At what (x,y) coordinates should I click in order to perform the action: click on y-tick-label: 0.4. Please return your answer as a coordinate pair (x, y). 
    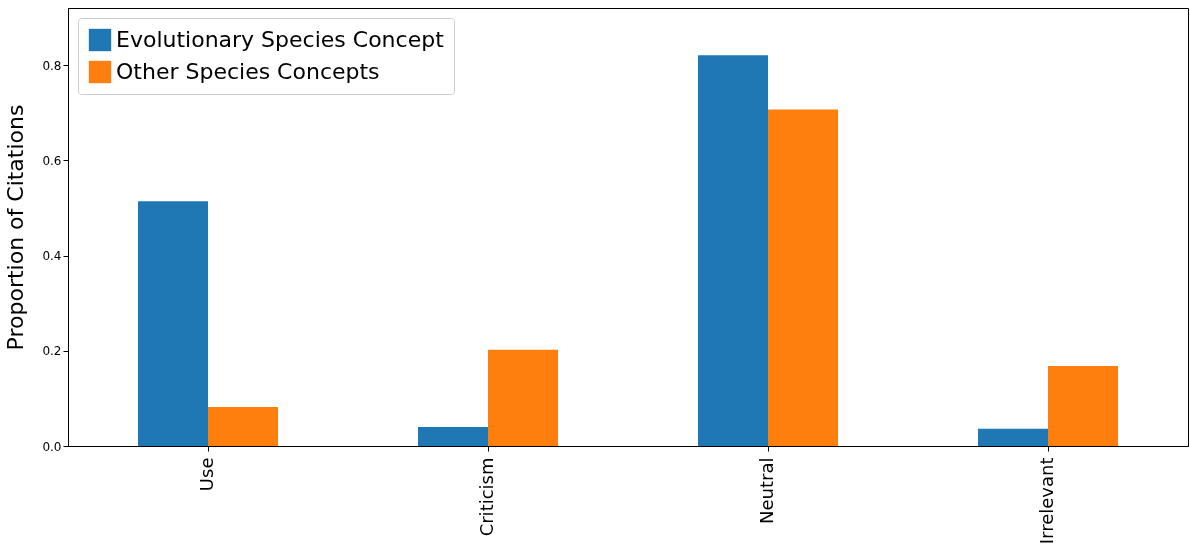
    Looking at the image, I should click on (52, 256).